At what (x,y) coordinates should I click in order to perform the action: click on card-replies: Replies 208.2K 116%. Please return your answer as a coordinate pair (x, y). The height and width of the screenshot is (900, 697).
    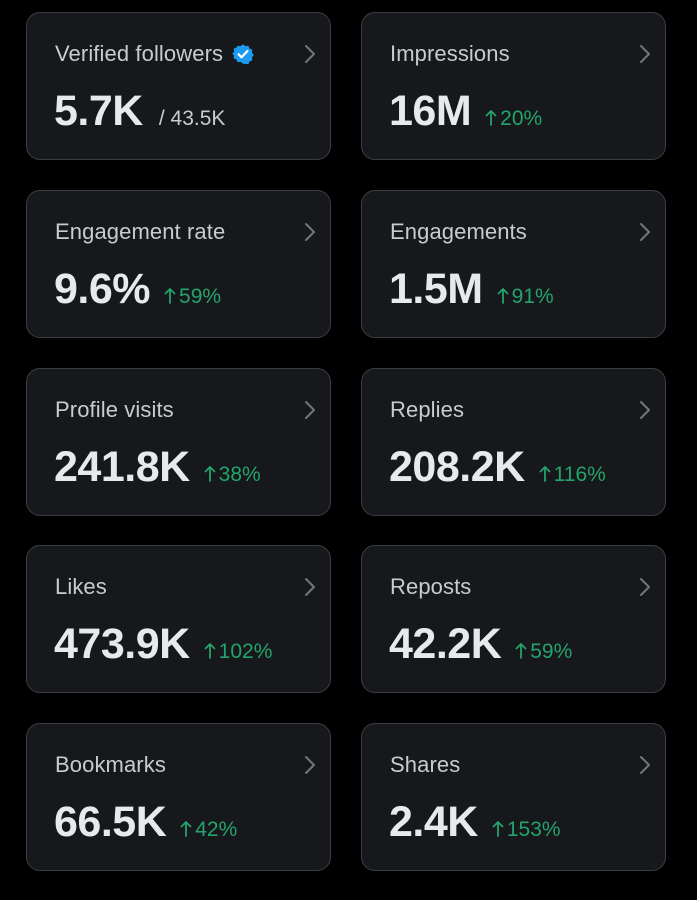
    Looking at the image, I should click on (513, 442).